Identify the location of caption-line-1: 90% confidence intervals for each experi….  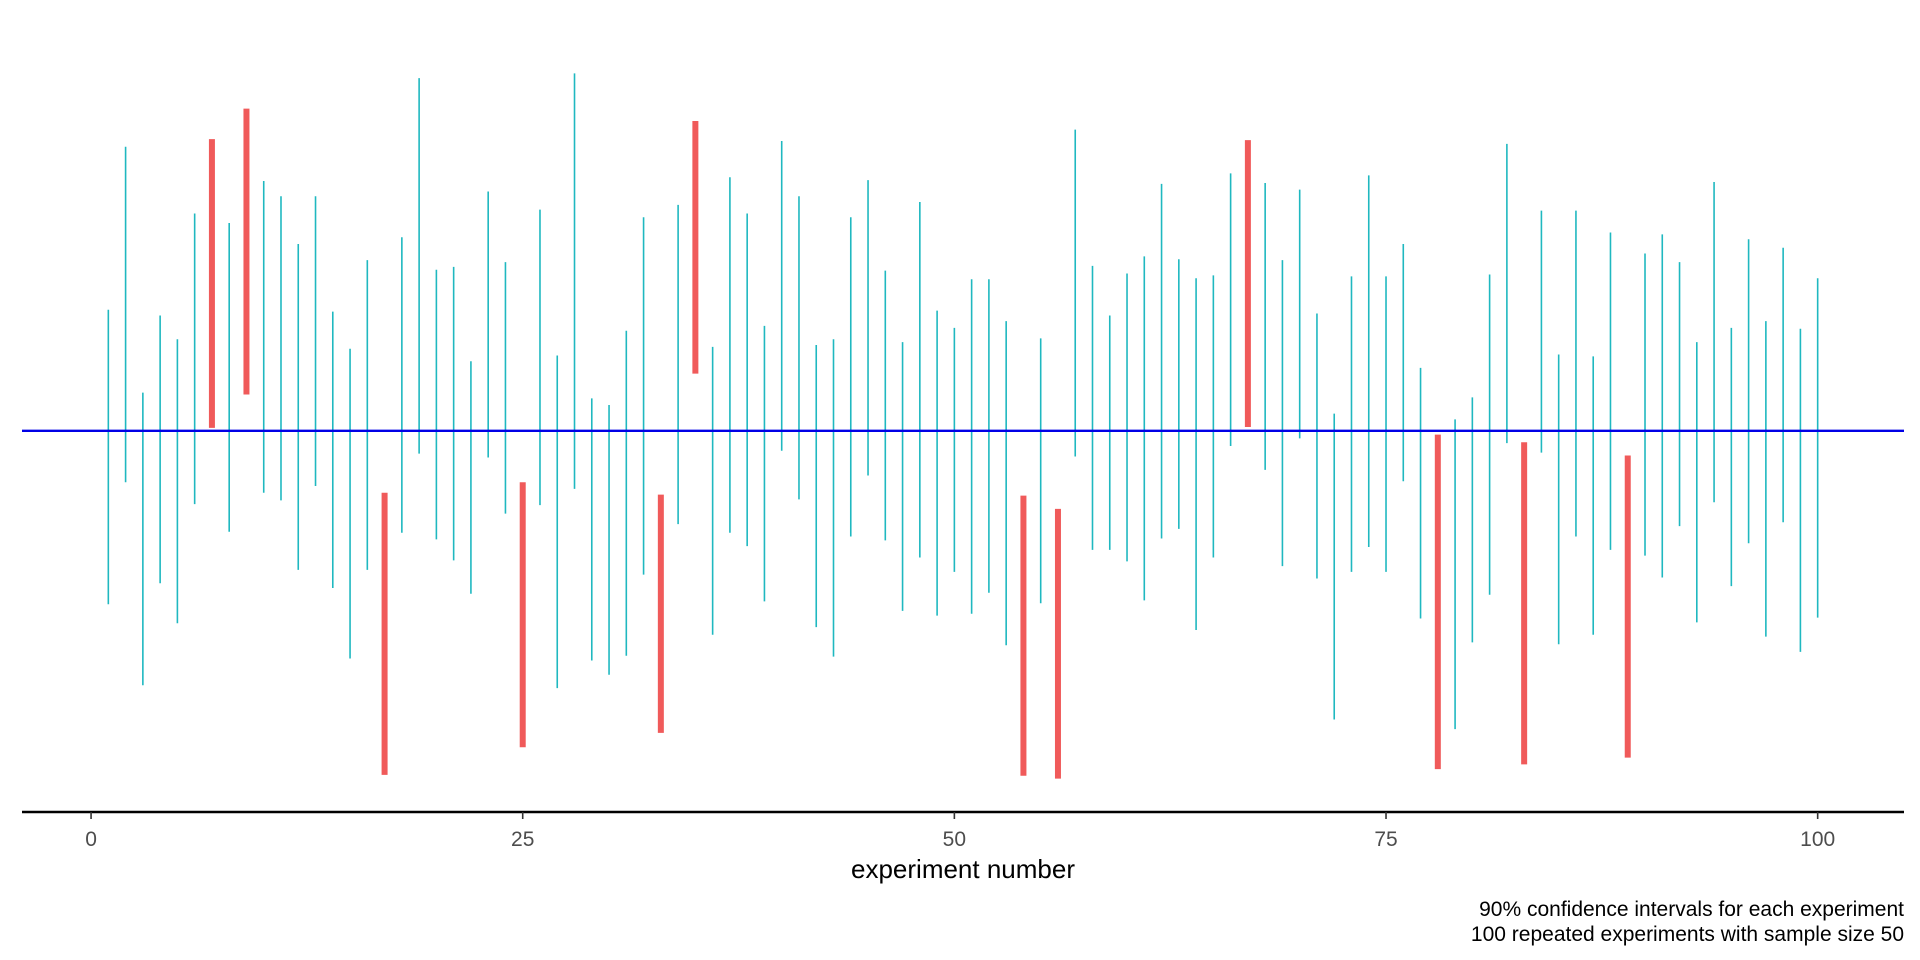
(1691, 909).